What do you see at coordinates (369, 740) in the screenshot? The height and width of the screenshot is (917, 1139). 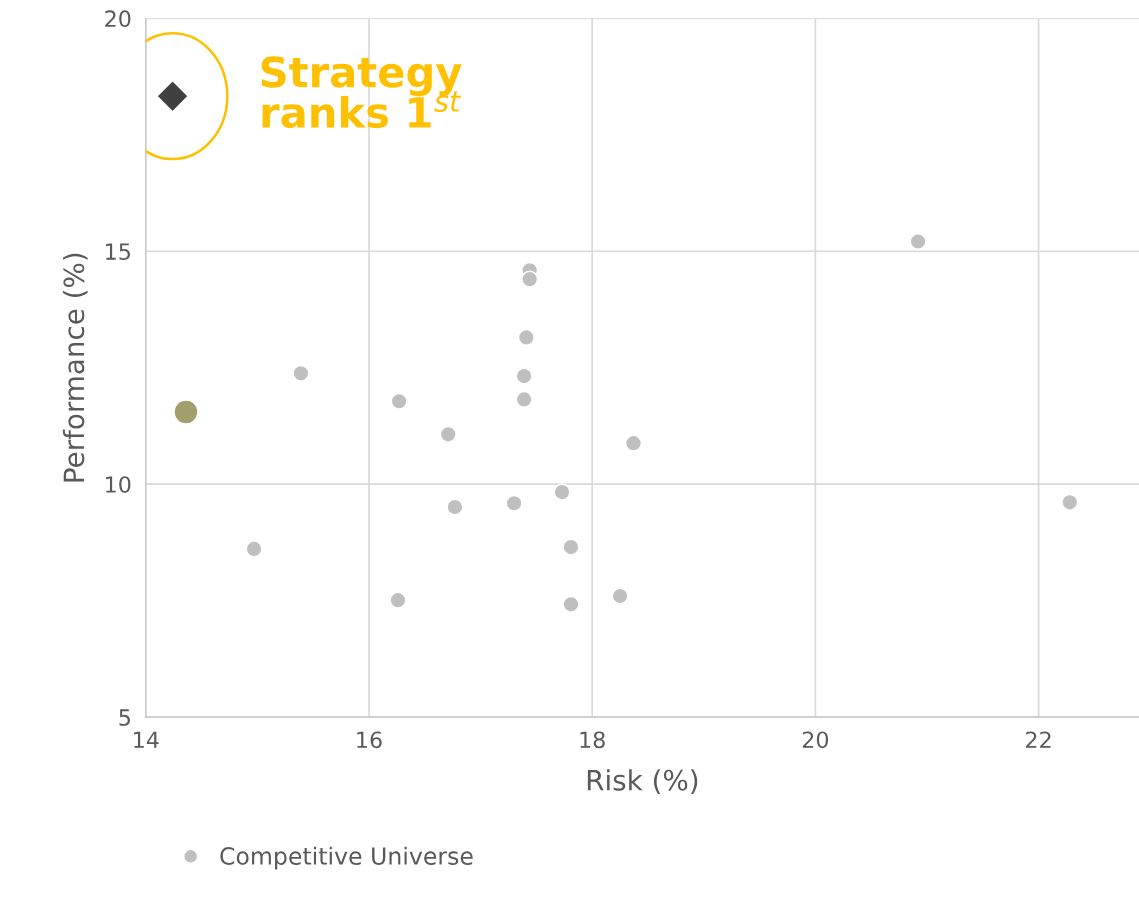 I see `x-tick-label: 16` at bounding box center [369, 740].